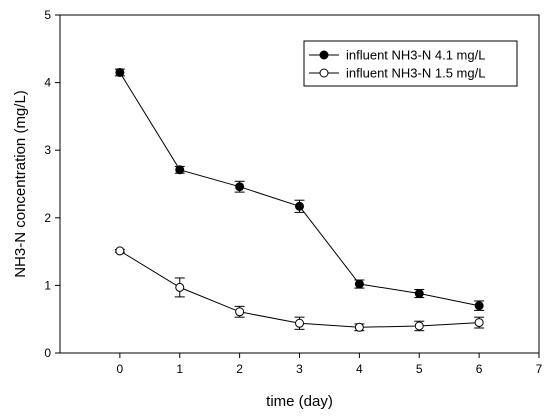 The image size is (550, 417). What do you see at coordinates (479, 369) in the screenshot?
I see `x-tick-label: 6` at bounding box center [479, 369].